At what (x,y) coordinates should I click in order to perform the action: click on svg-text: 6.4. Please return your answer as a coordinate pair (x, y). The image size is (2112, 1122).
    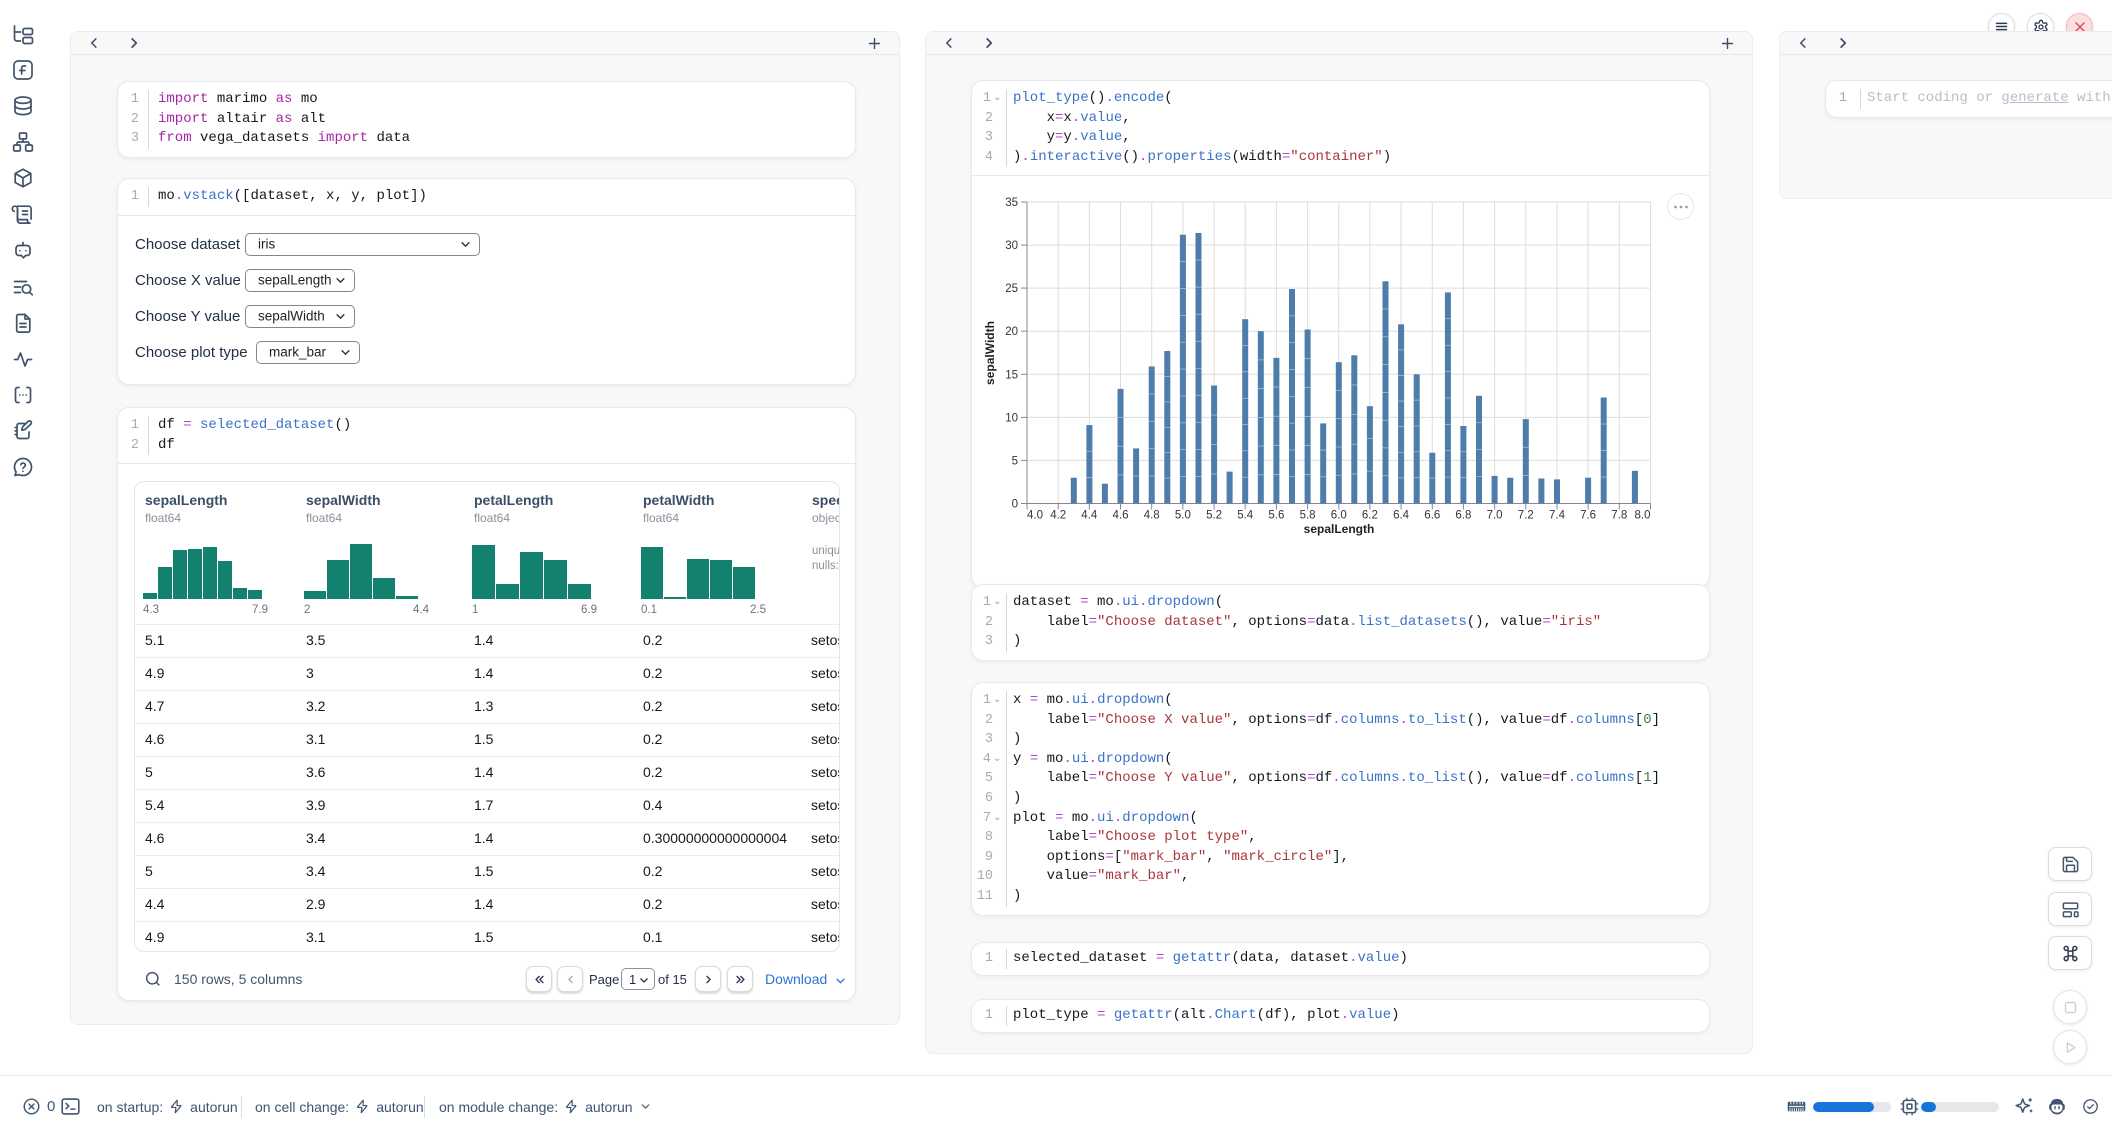
    Looking at the image, I should click on (1401, 516).